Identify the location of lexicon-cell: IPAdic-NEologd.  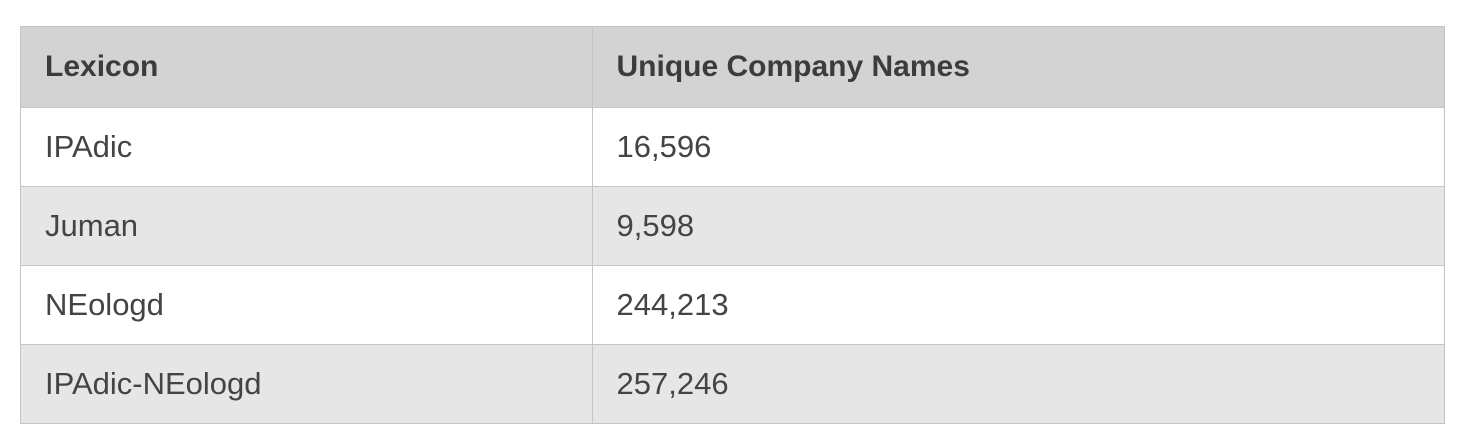
(153, 383).